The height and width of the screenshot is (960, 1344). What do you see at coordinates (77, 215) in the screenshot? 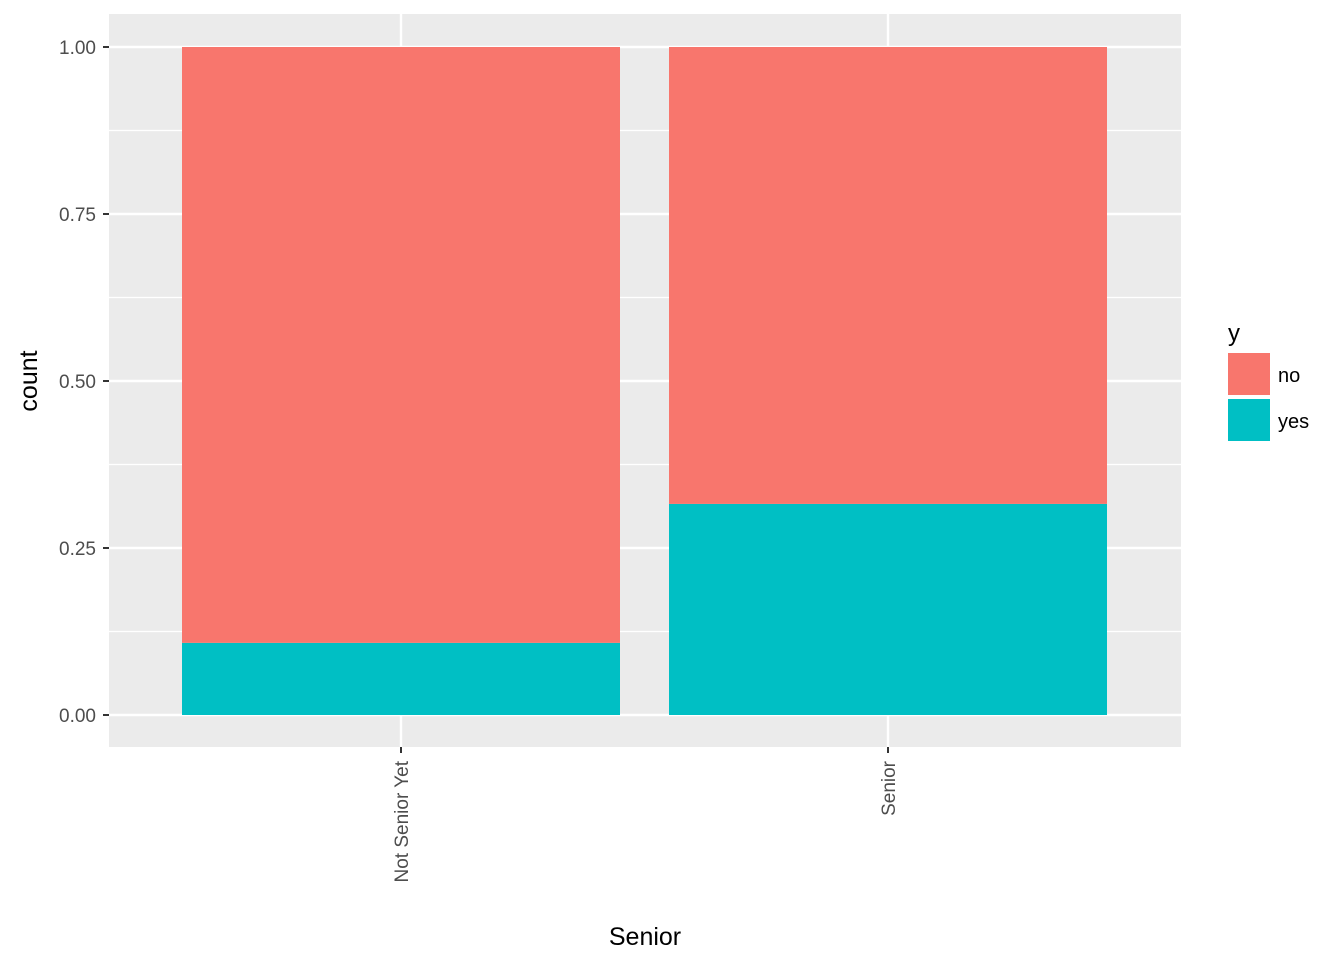
I see `y-tick-label: 0.75` at bounding box center [77, 215].